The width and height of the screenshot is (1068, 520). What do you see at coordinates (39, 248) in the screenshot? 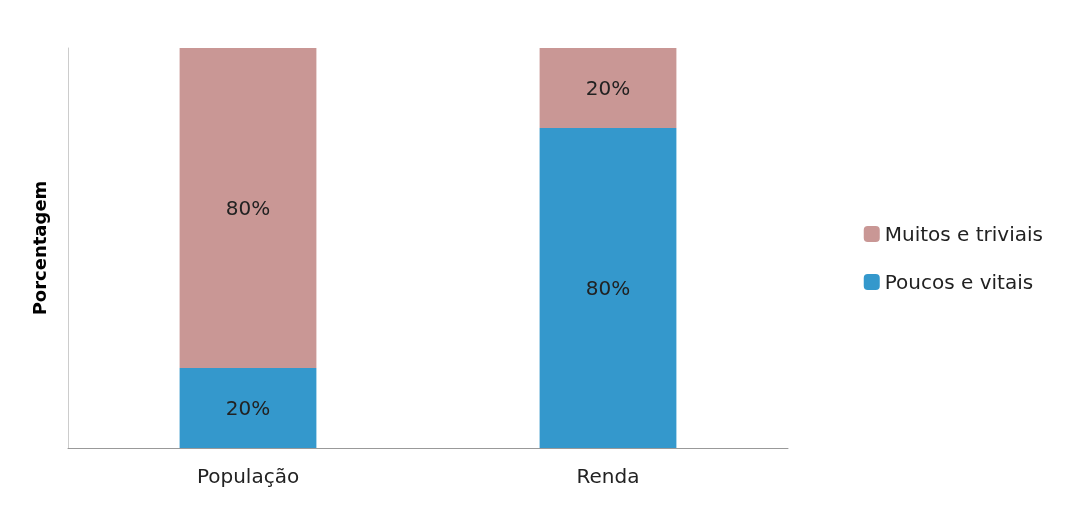
I see `y-axis-title: Porcentagem` at bounding box center [39, 248].